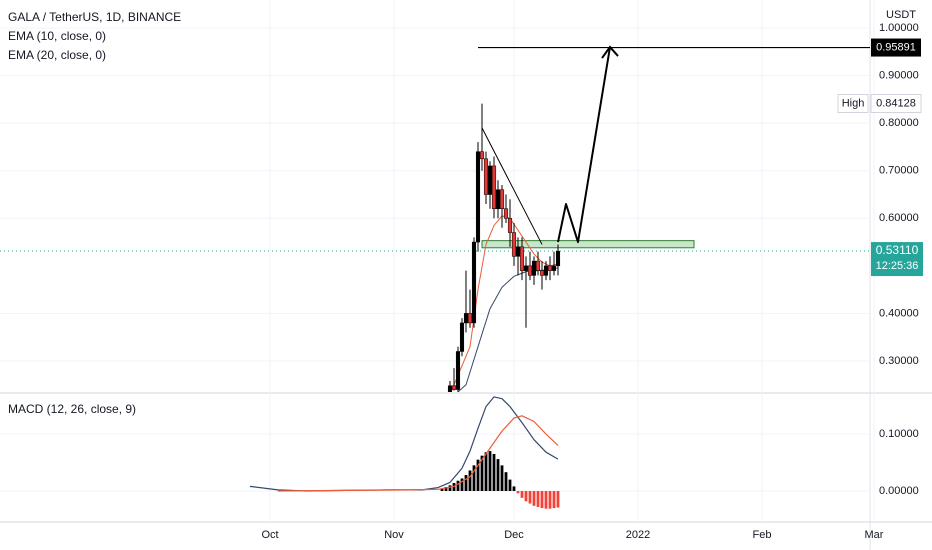 The height and width of the screenshot is (550, 932). I want to click on symbol-title: GALA / TetherUS, 1D, BINANCE, so click(95, 17).